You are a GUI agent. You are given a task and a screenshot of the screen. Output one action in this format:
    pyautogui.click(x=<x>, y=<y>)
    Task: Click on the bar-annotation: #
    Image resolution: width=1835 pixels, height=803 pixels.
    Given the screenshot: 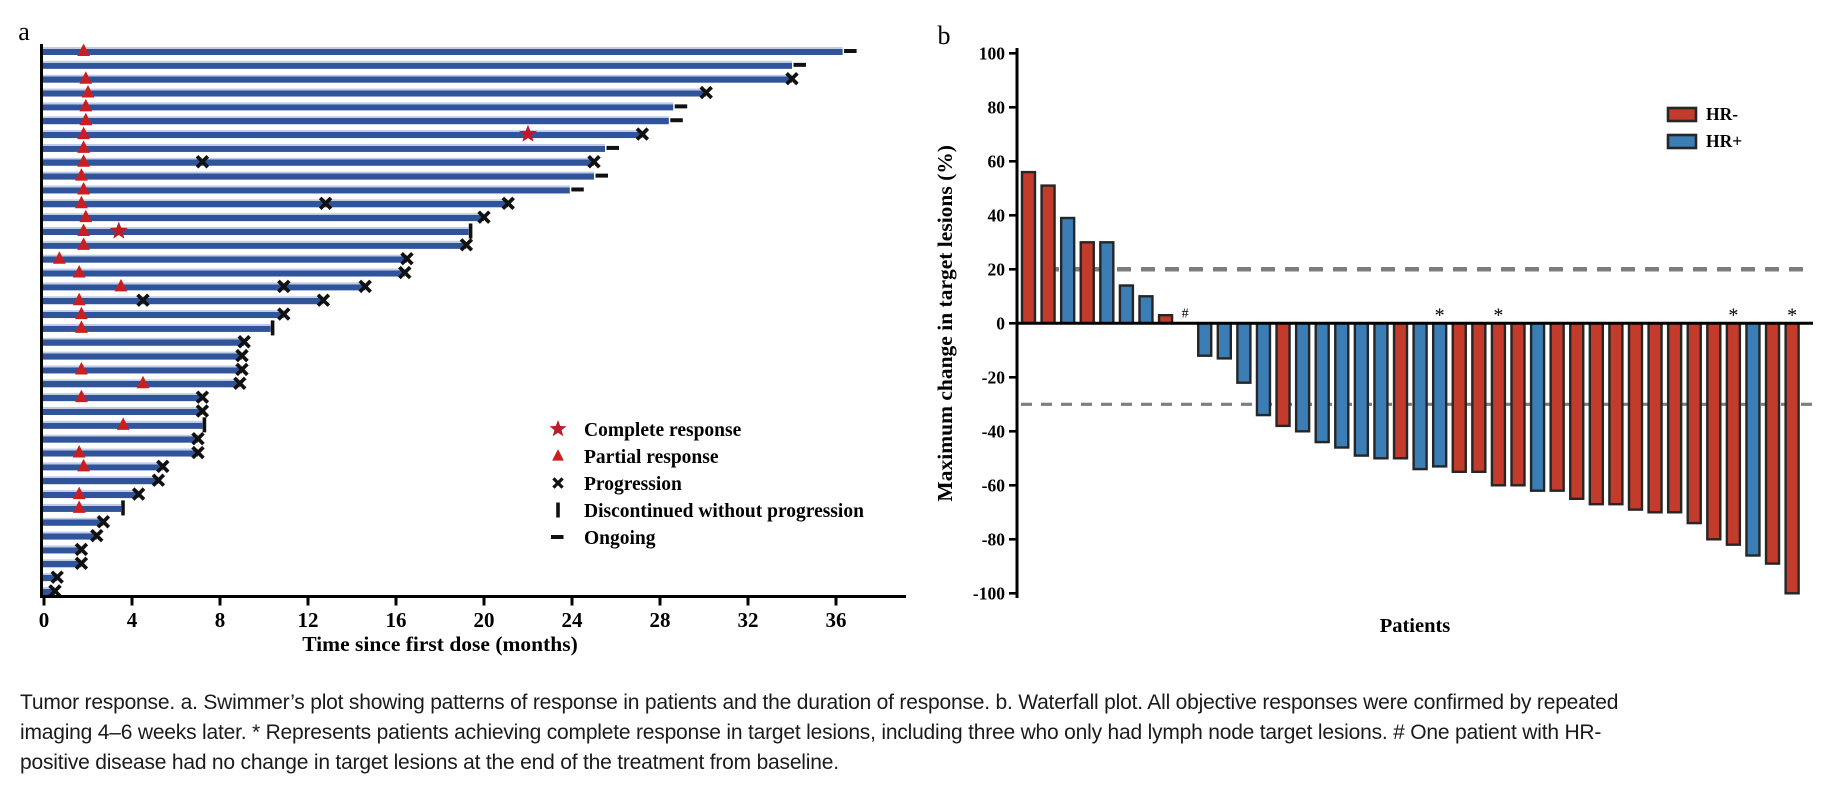 What is the action you would take?
    pyautogui.click(x=1185, y=313)
    